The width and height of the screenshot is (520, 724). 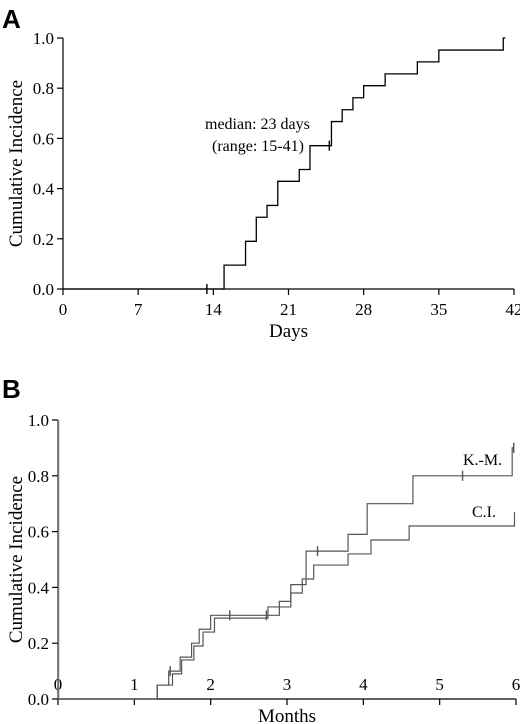 I want to click on panel-a-y-tick-label: 1.0, so click(x=43, y=38).